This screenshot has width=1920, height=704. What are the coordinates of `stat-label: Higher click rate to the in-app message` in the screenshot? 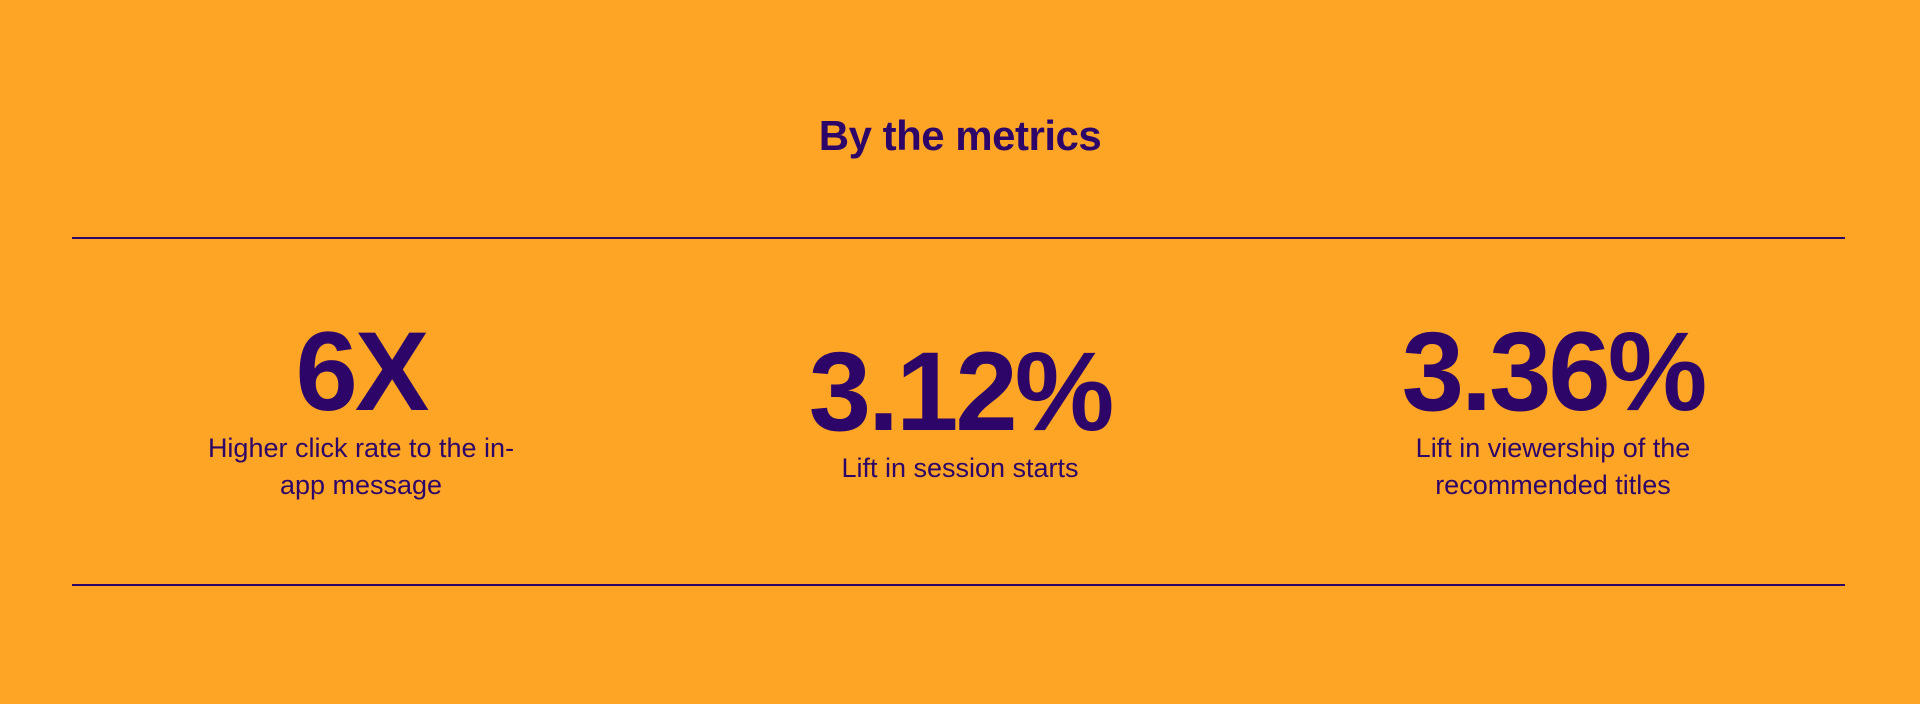 It's located at (361, 466).